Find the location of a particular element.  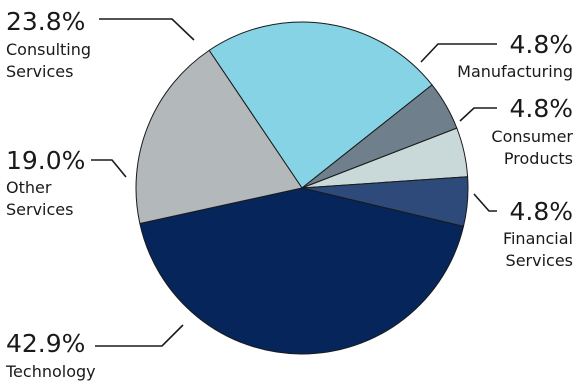

pie-slice-other-services is located at coordinates (219, 136).